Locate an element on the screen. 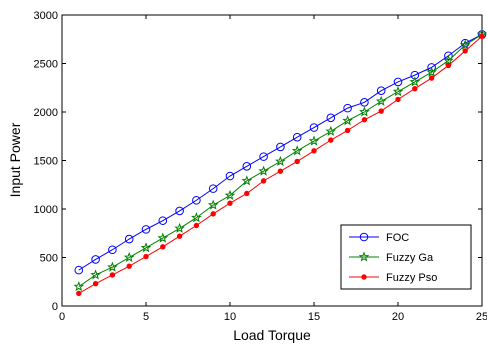 The image size is (487, 345). y-tick-label: 2000 is located at coordinates (46, 113).